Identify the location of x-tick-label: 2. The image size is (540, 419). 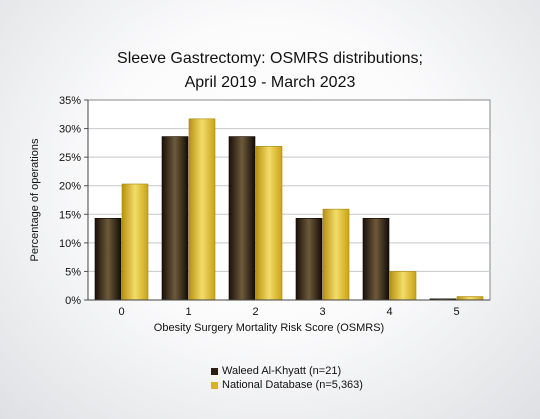
(255, 312).